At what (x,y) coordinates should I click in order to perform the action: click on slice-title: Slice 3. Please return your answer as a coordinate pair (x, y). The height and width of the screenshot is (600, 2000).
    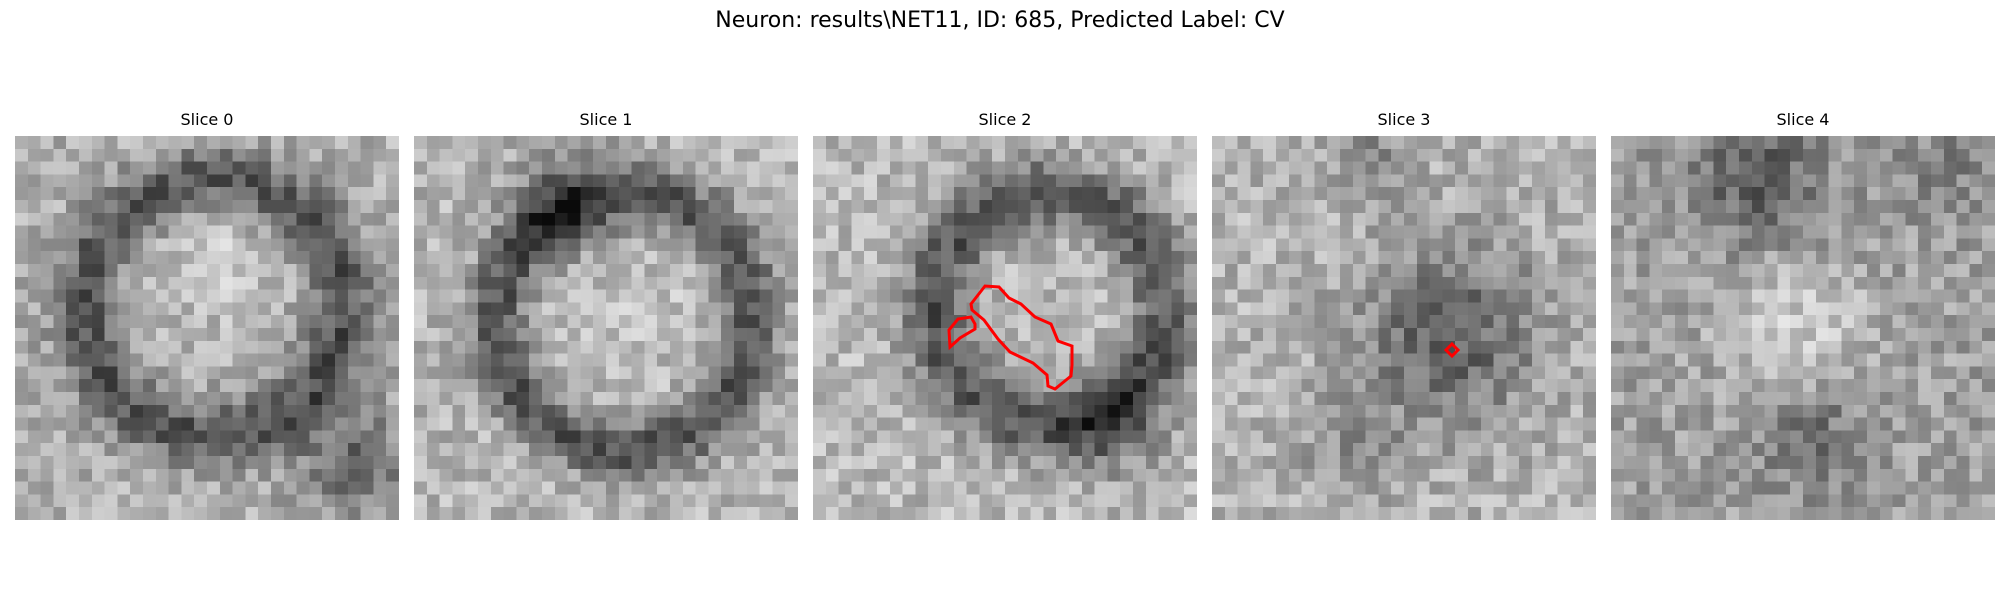
    Looking at the image, I should click on (1404, 119).